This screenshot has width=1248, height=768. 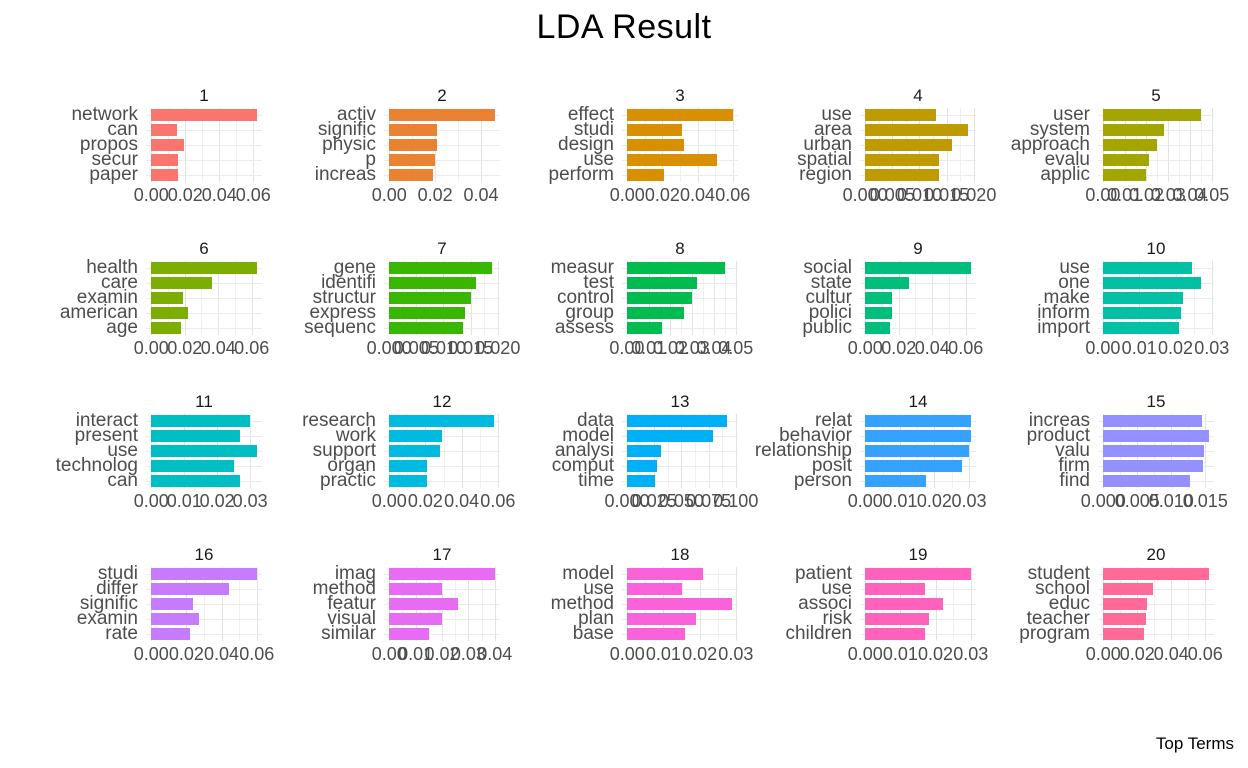 I want to click on term-label: state, so click(x=831, y=283).